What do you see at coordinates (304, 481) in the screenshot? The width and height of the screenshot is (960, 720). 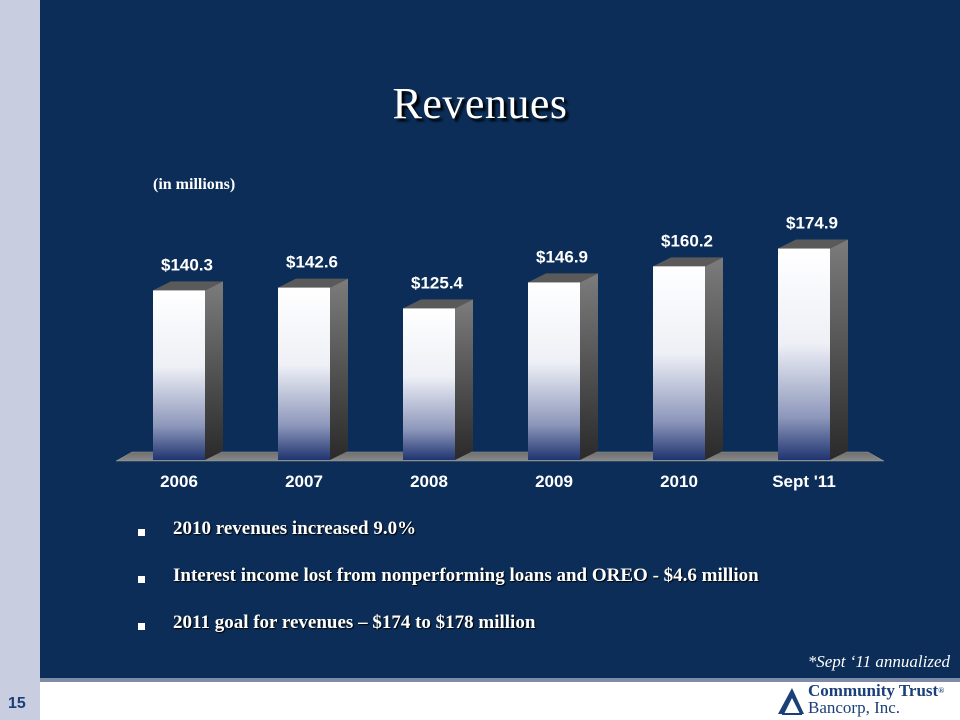 I see `x-tick-label: 2007` at bounding box center [304, 481].